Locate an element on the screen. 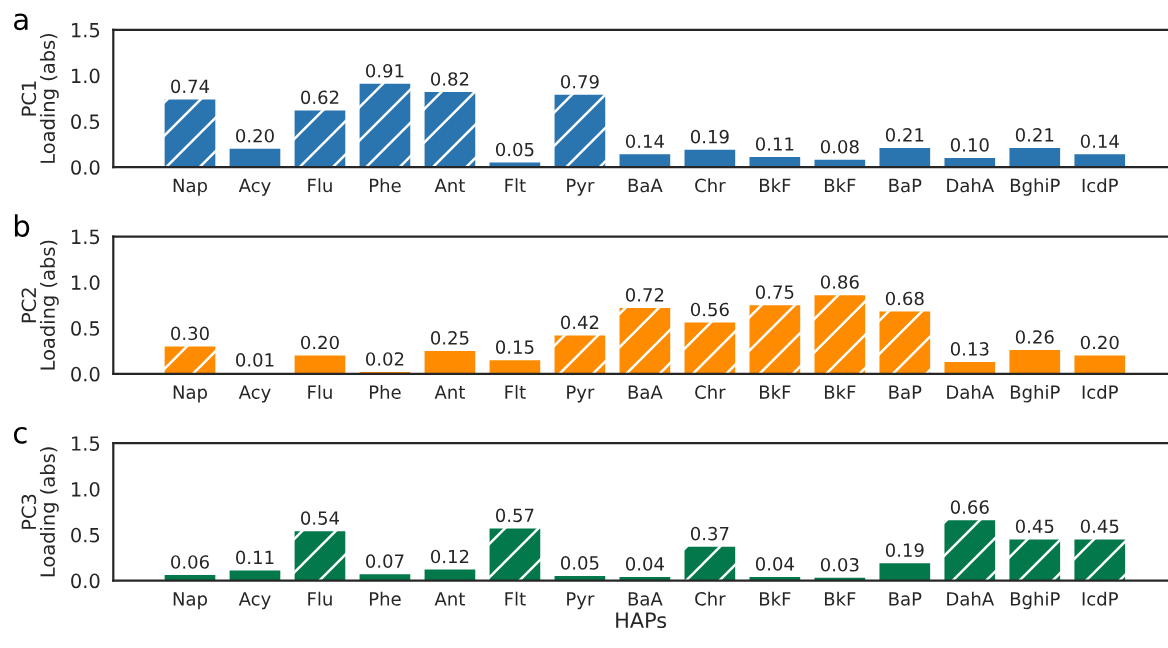 Image resolution: width=1168 pixels, height=648 pixels. data-label: 0.72 is located at coordinates (644, 295).